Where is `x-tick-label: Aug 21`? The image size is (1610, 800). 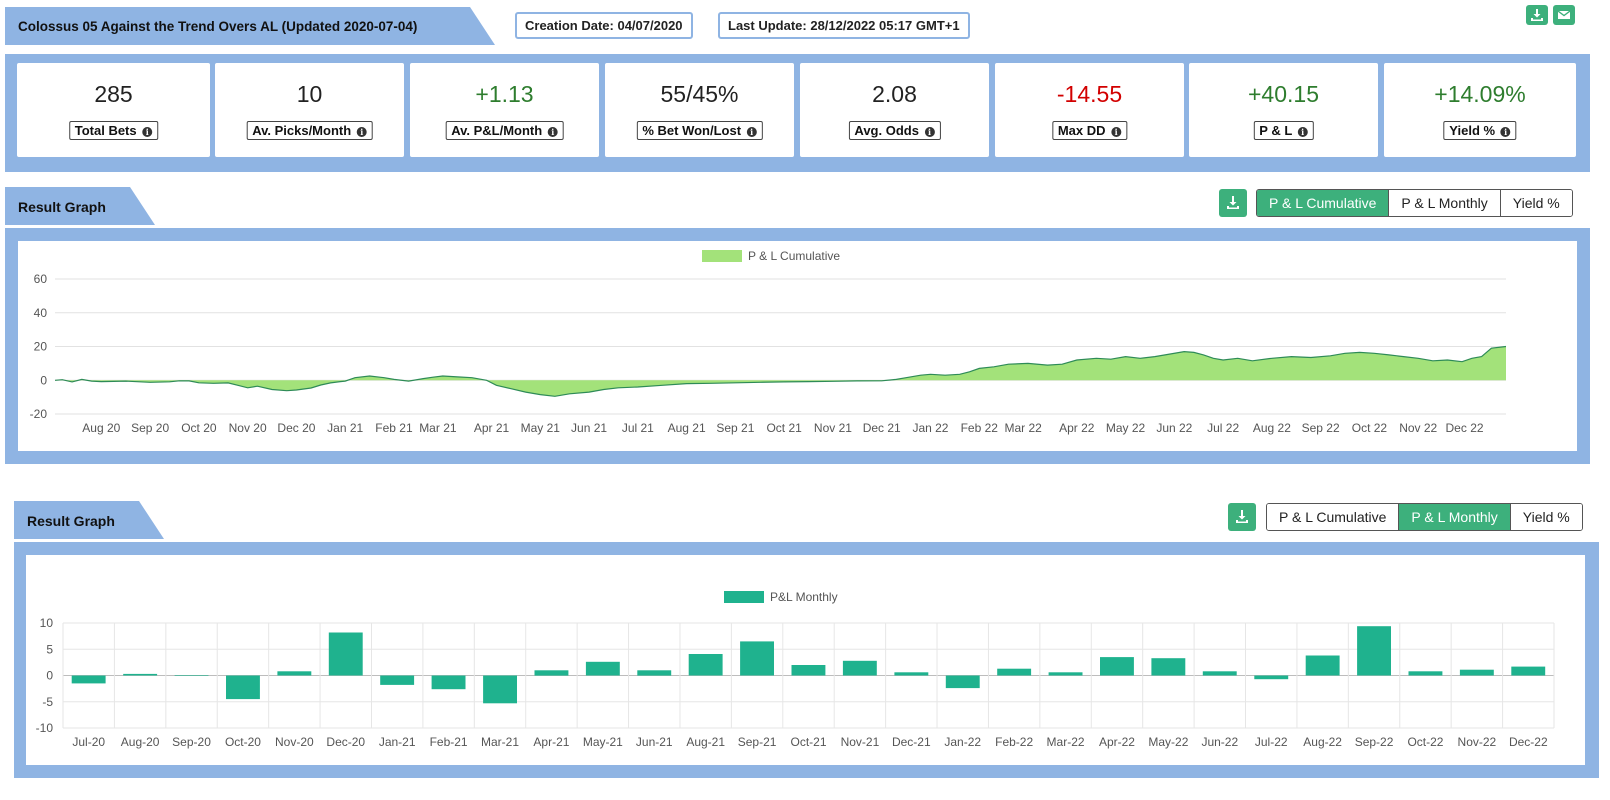 x-tick-label: Aug 21 is located at coordinates (687, 428).